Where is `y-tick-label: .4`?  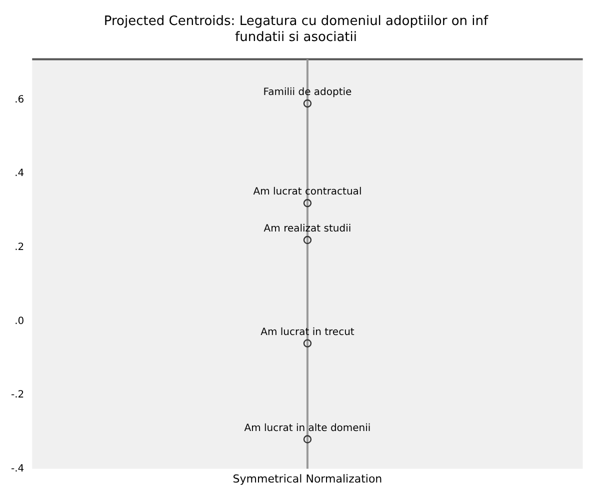 y-tick-label: .4 is located at coordinates (19, 174).